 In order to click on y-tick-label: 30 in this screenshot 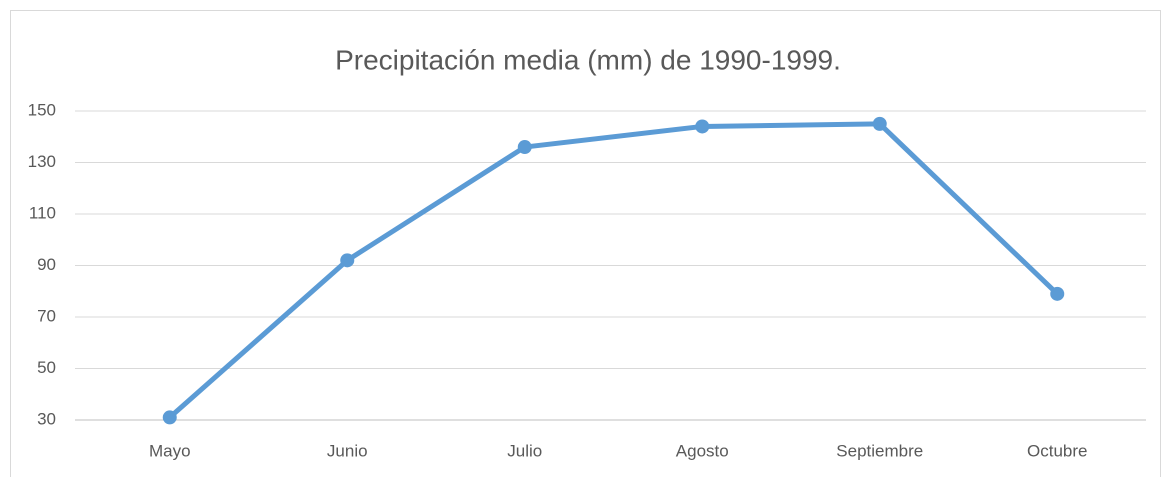, I will do `click(46, 418)`.